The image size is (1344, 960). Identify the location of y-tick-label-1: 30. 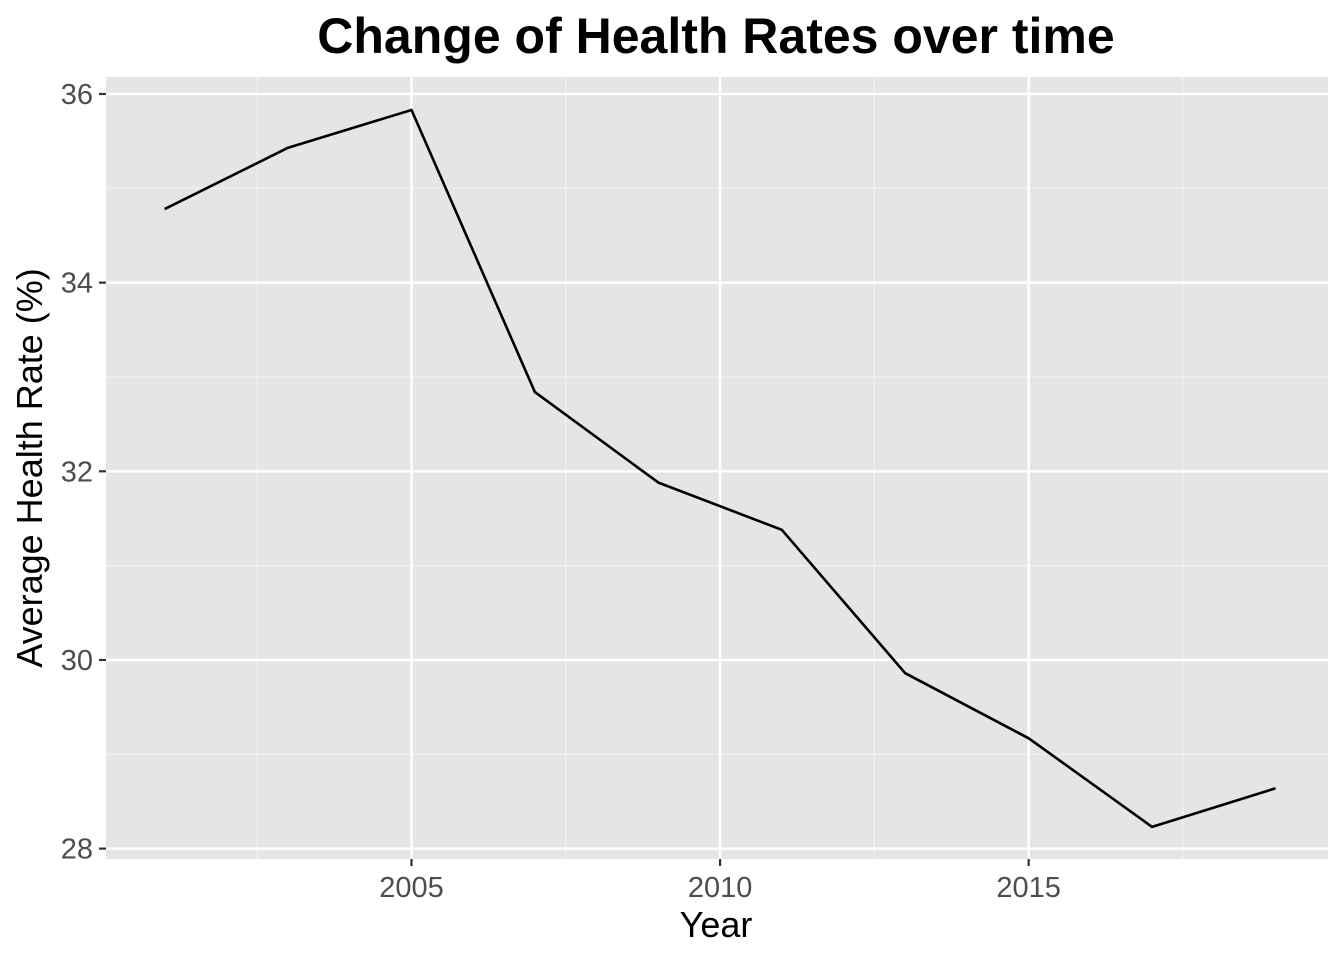
(77, 661).